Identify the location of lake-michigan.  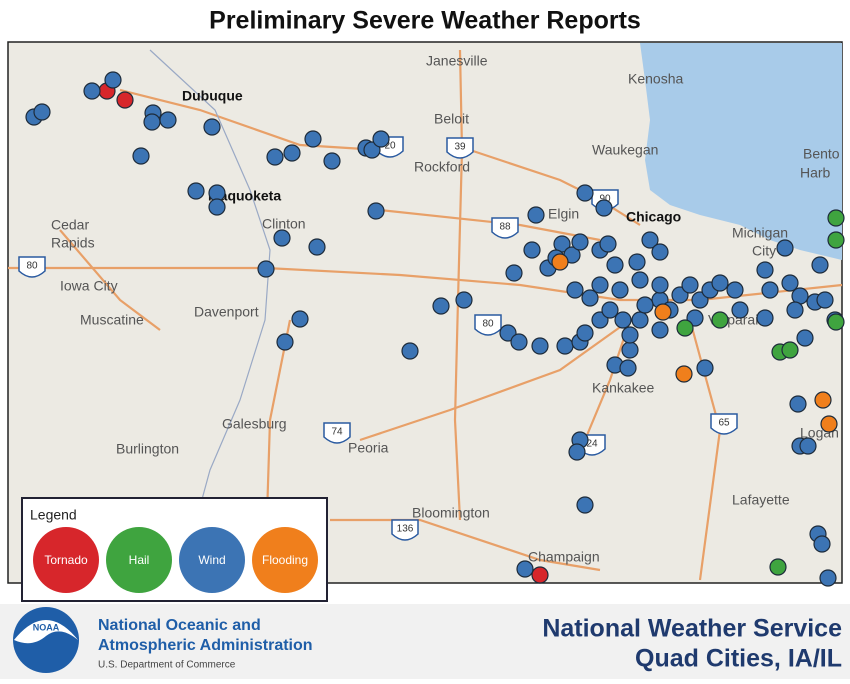
(741, 151).